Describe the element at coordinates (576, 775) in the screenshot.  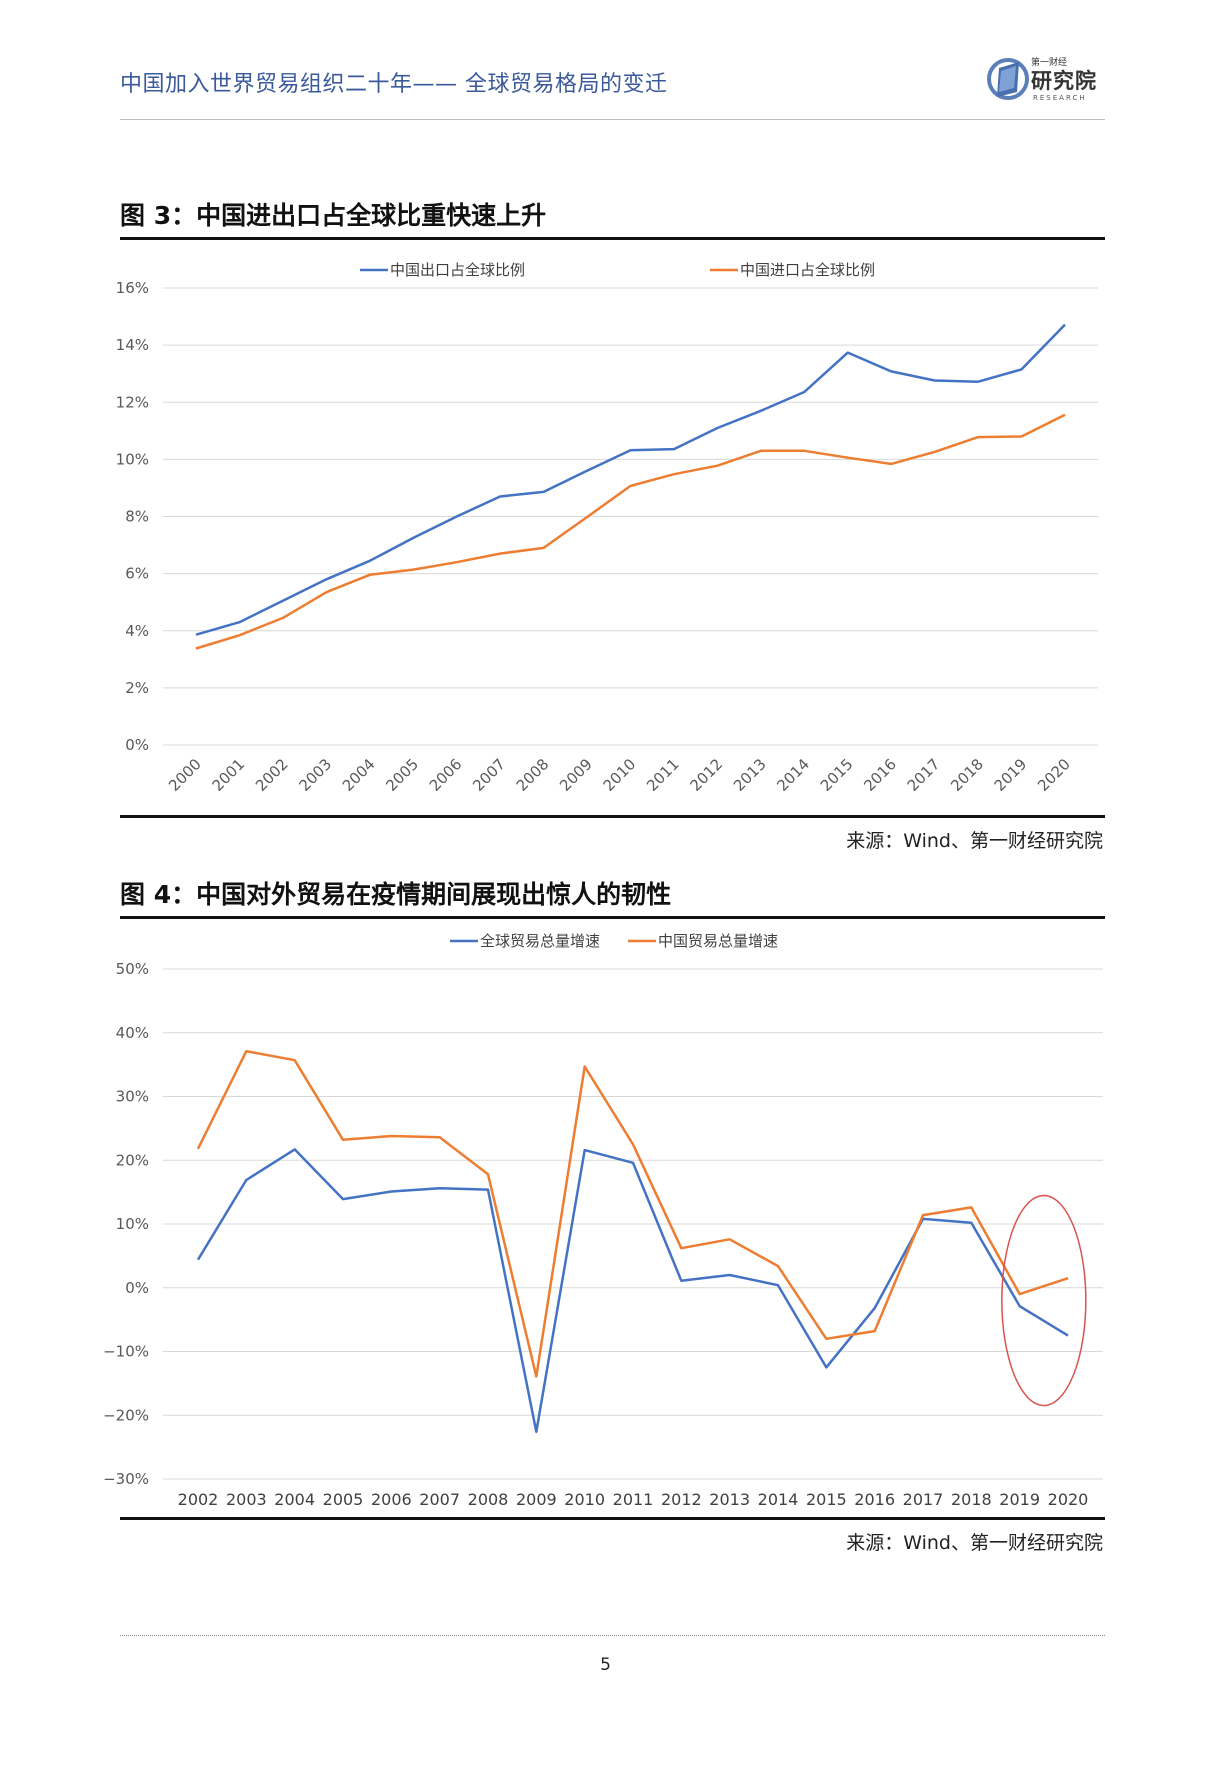
I see `chart3-x-tick-label: 2009` at that location.